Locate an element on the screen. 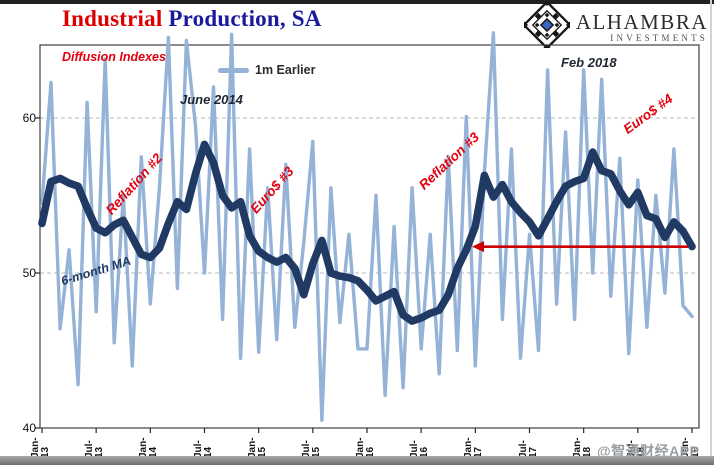 Image resolution: width=714 pixels, height=465 pixels. x-tick-label: Jan- 15 is located at coordinates (257, 447).